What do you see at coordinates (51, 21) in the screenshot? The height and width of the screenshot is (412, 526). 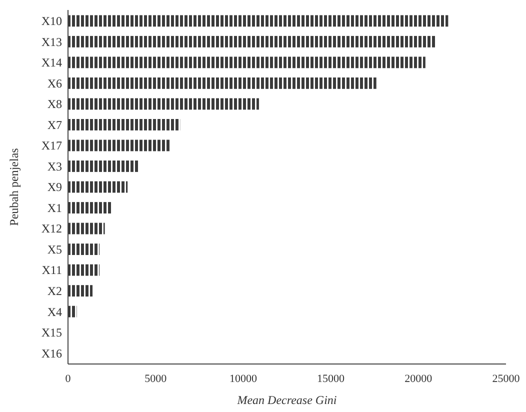 I see `y-tick-label: X10` at bounding box center [51, 21].